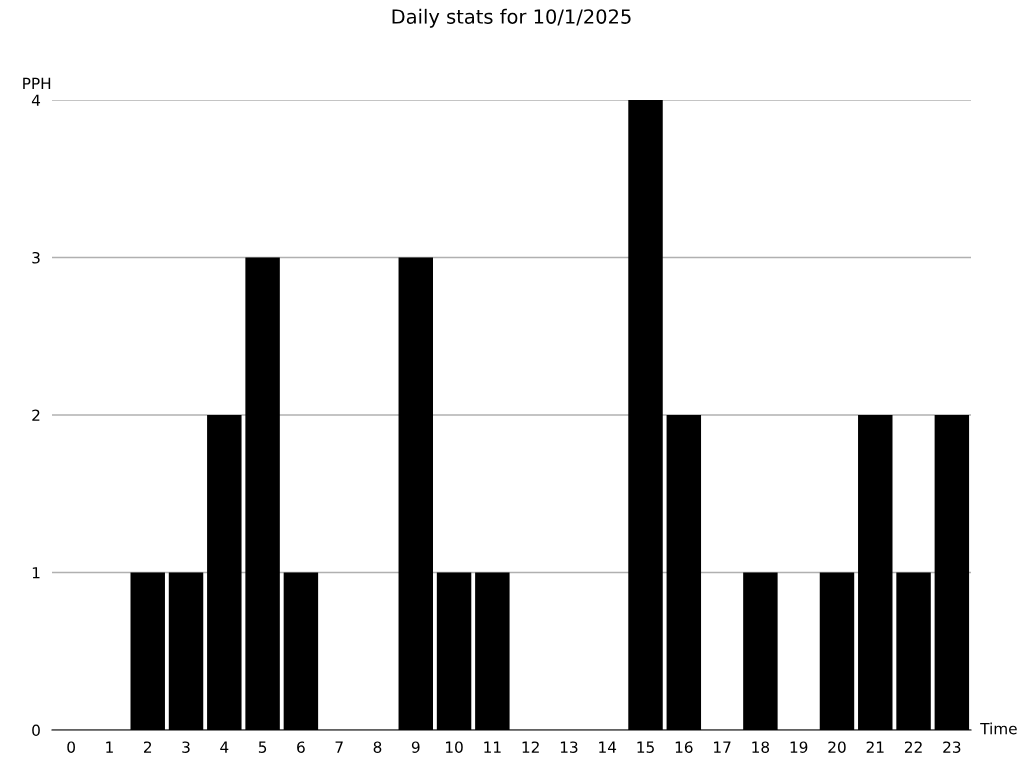  What do you see at coordinates (36, 415) in the screenshot?
I see `y-tick-label: 2` at bounding box center [36, 415].